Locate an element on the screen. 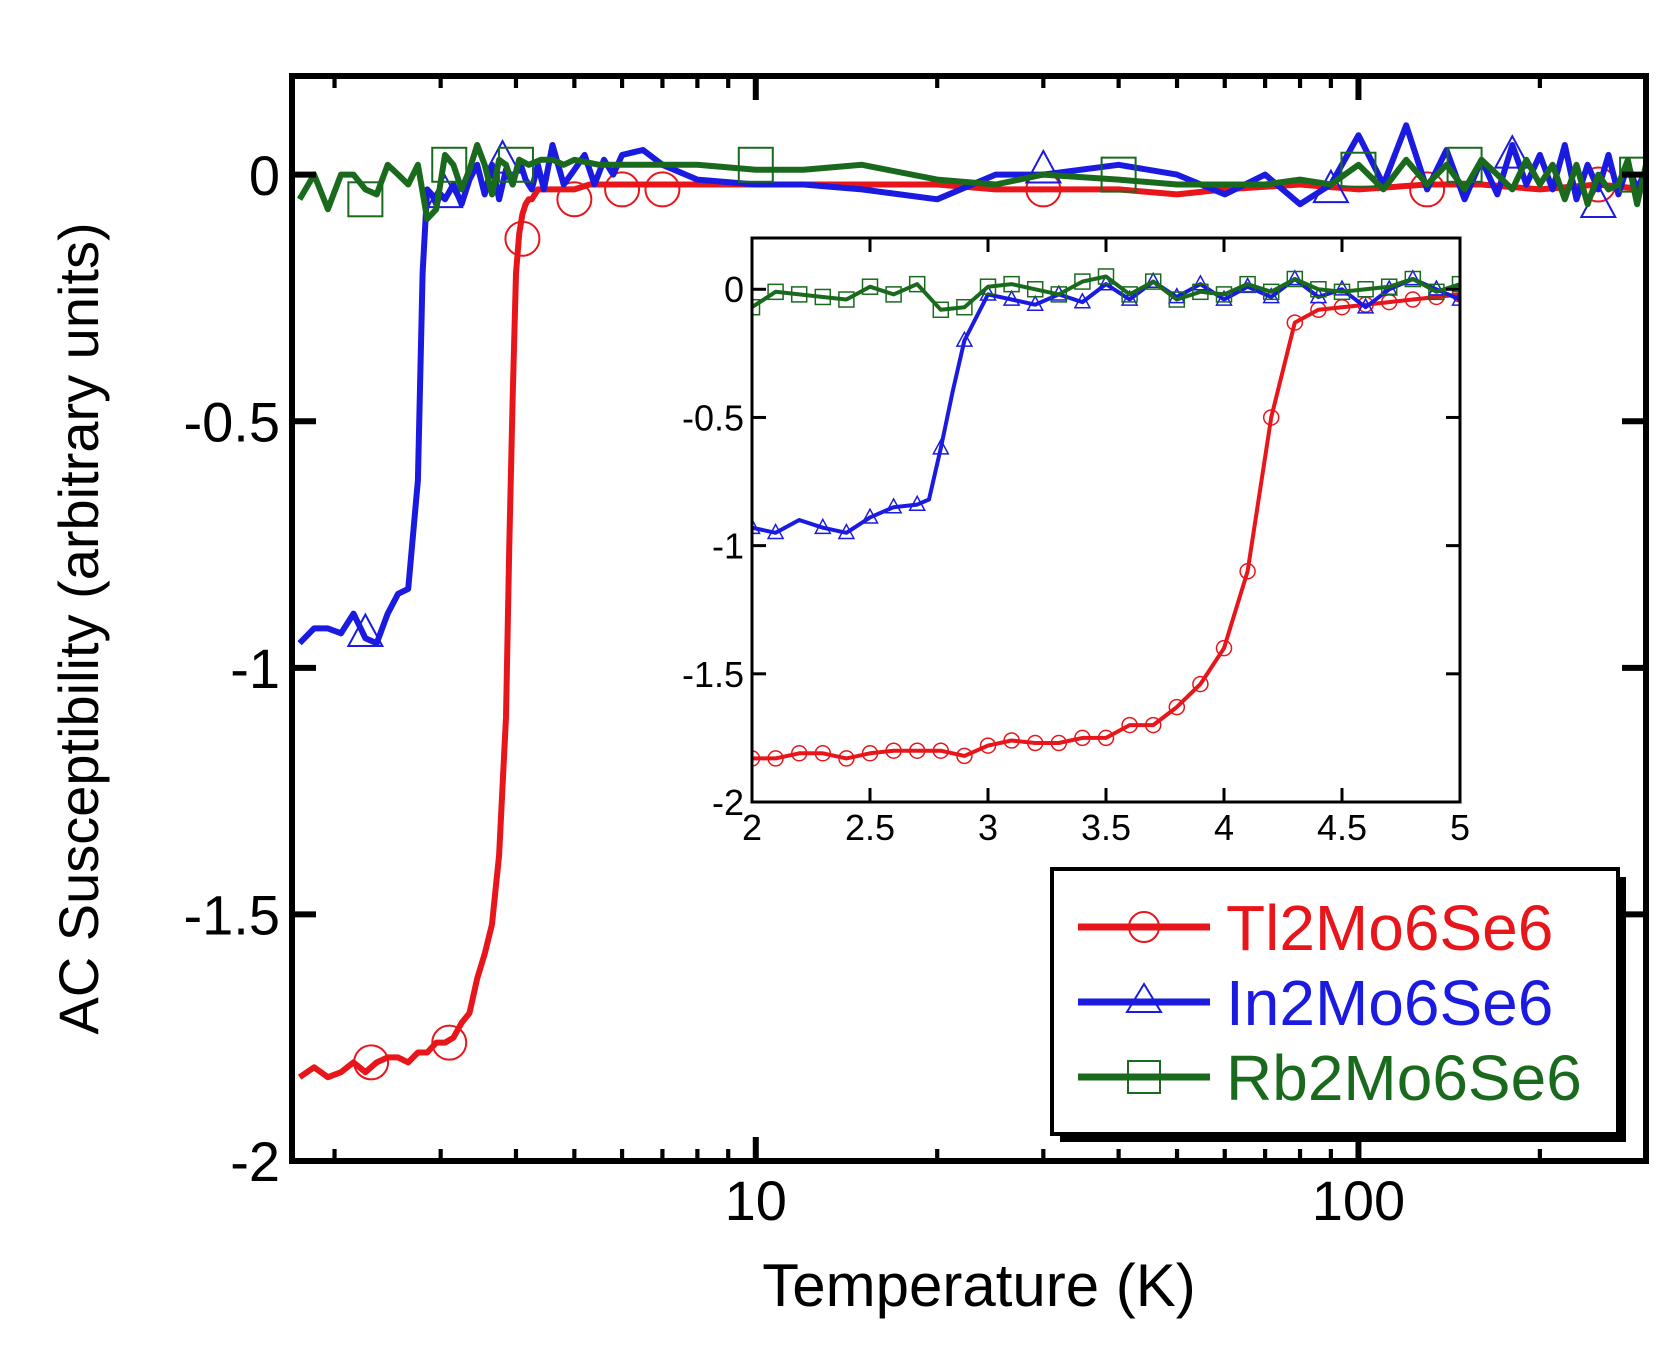  inset-x-tick-label: 2.5 is located at coordinates (870, 827).